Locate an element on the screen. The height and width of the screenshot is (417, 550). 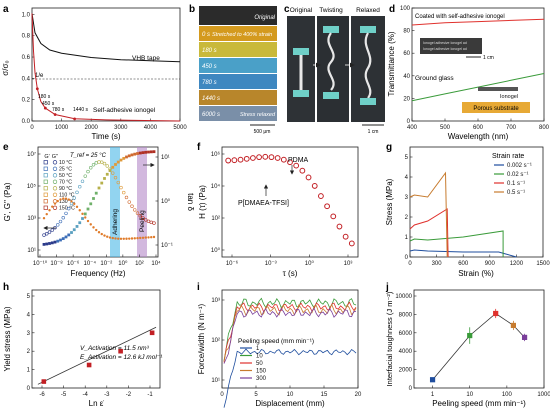
y-tick-label: 10¹ is located at coordinates (165, 158).